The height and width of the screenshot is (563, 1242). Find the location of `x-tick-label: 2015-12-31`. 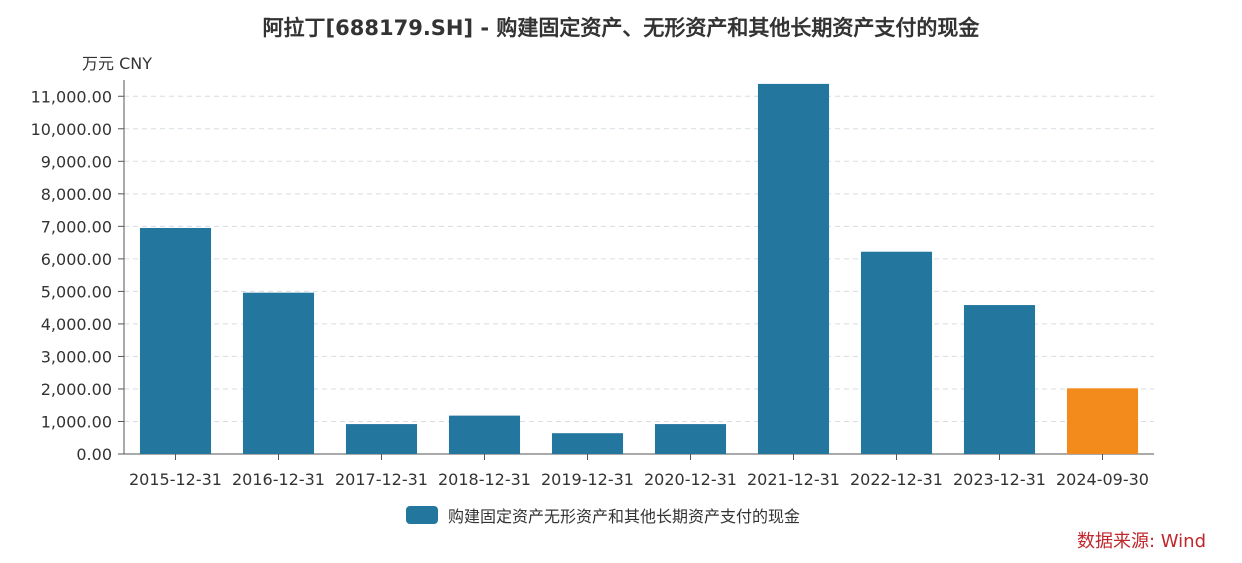

x-tick-label: 2015-12-31 is located at coordinates (175, 479).